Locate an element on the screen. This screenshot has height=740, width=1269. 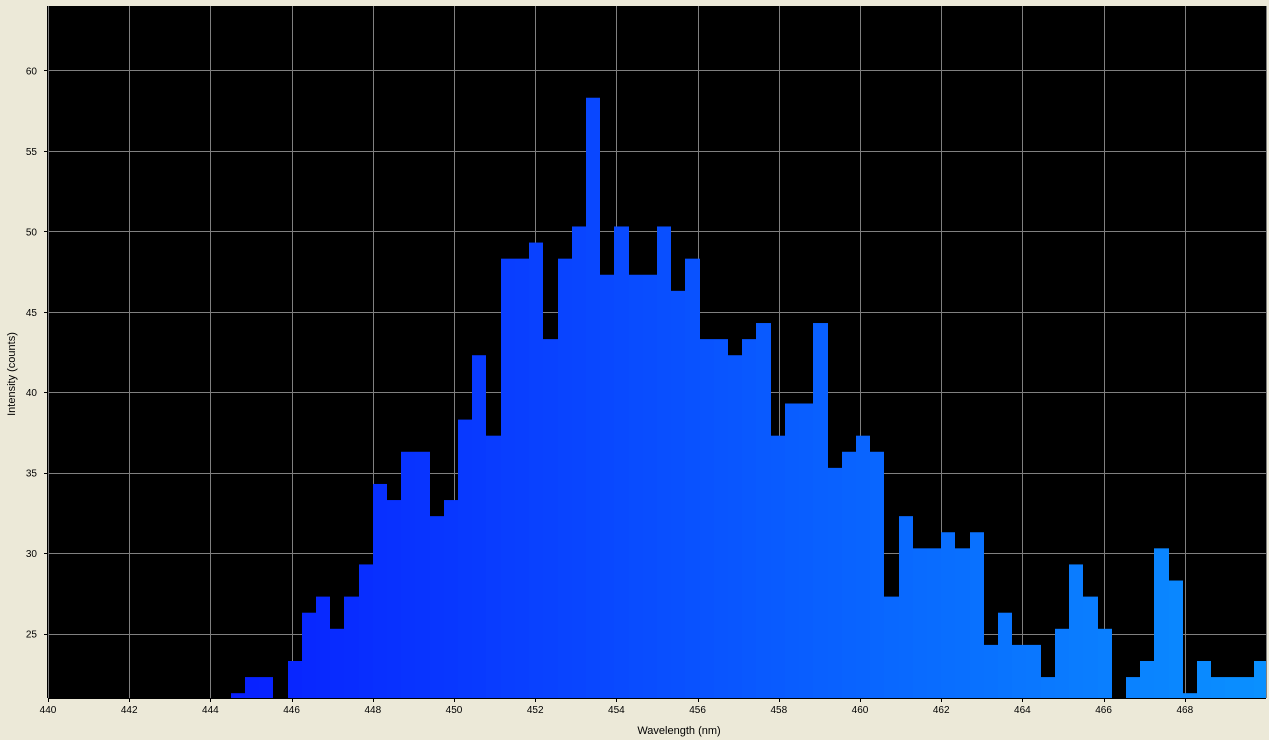
y-tick-label: 60 is located at coordinates (32, 71).